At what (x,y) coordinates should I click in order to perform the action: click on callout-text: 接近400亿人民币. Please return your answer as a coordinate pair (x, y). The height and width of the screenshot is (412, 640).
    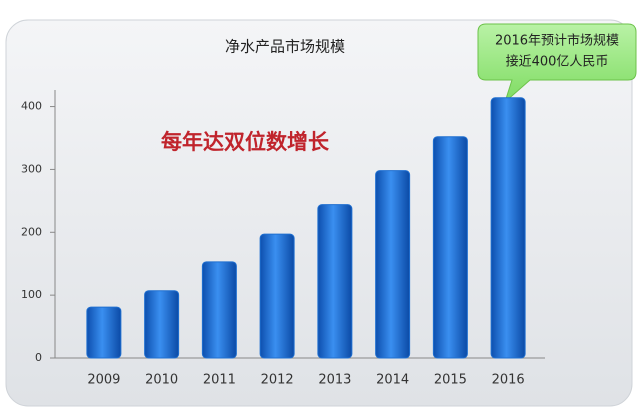
    Looking at the image, I should click on (557, 62).